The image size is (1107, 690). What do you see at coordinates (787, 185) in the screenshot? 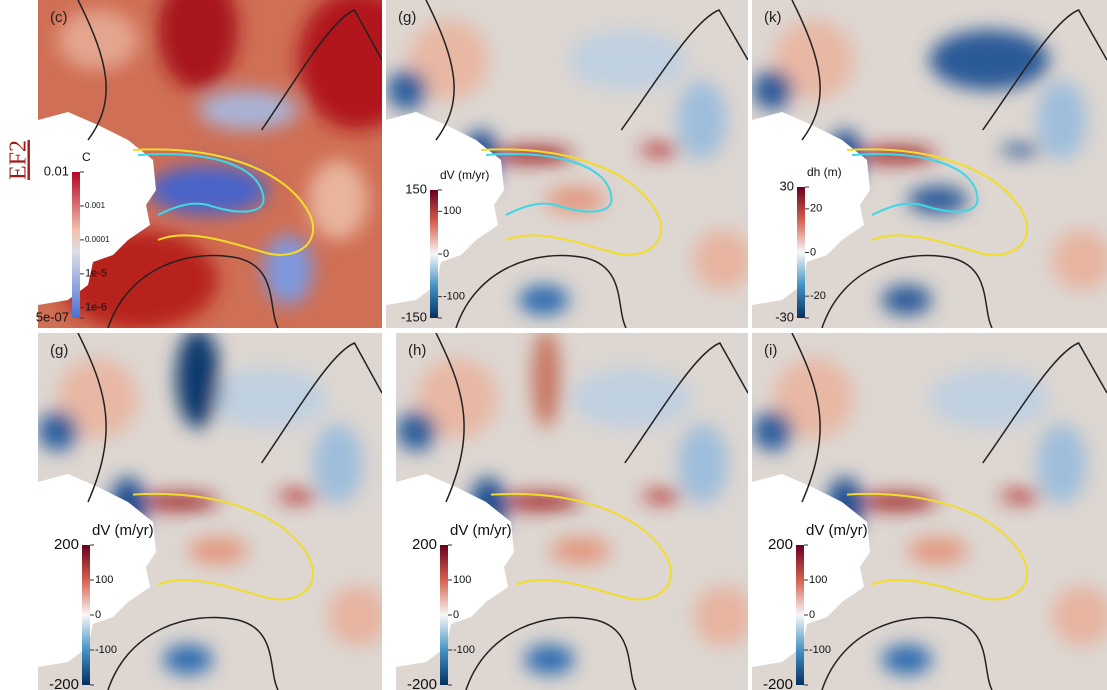
I see `colorbar-tick-label: 30` at bounding box center [787, 185].